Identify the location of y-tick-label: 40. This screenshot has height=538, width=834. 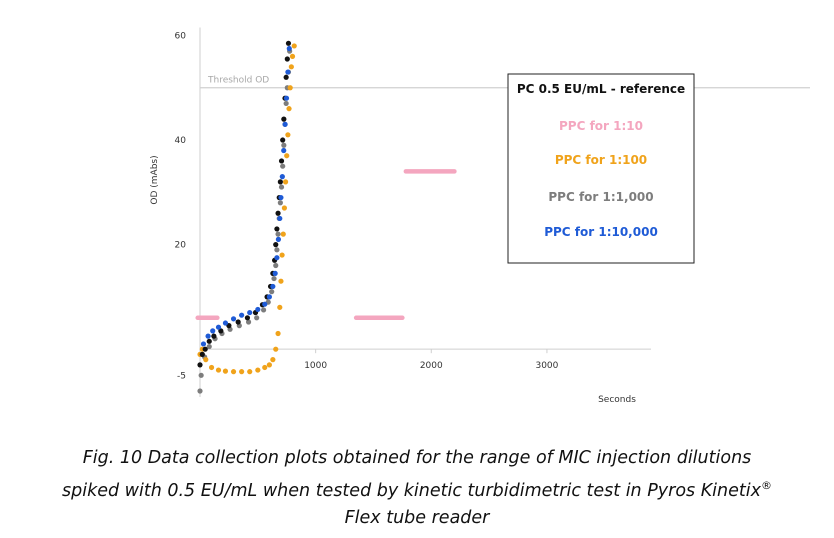
(181, 141).